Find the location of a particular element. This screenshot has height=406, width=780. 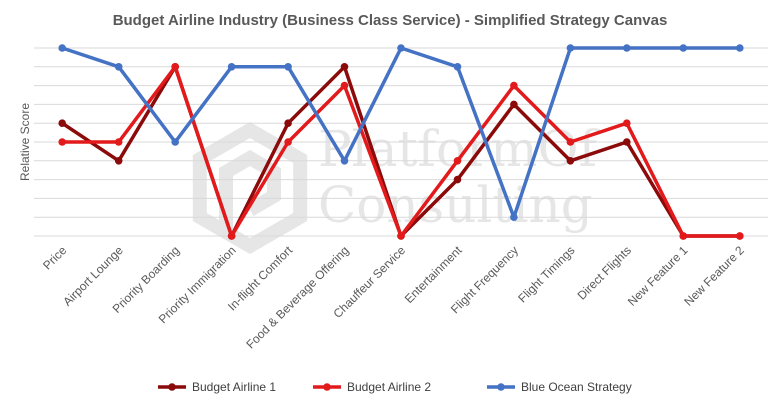

legend-label: Budget Airline 2 is located at coordinates (389, 387).